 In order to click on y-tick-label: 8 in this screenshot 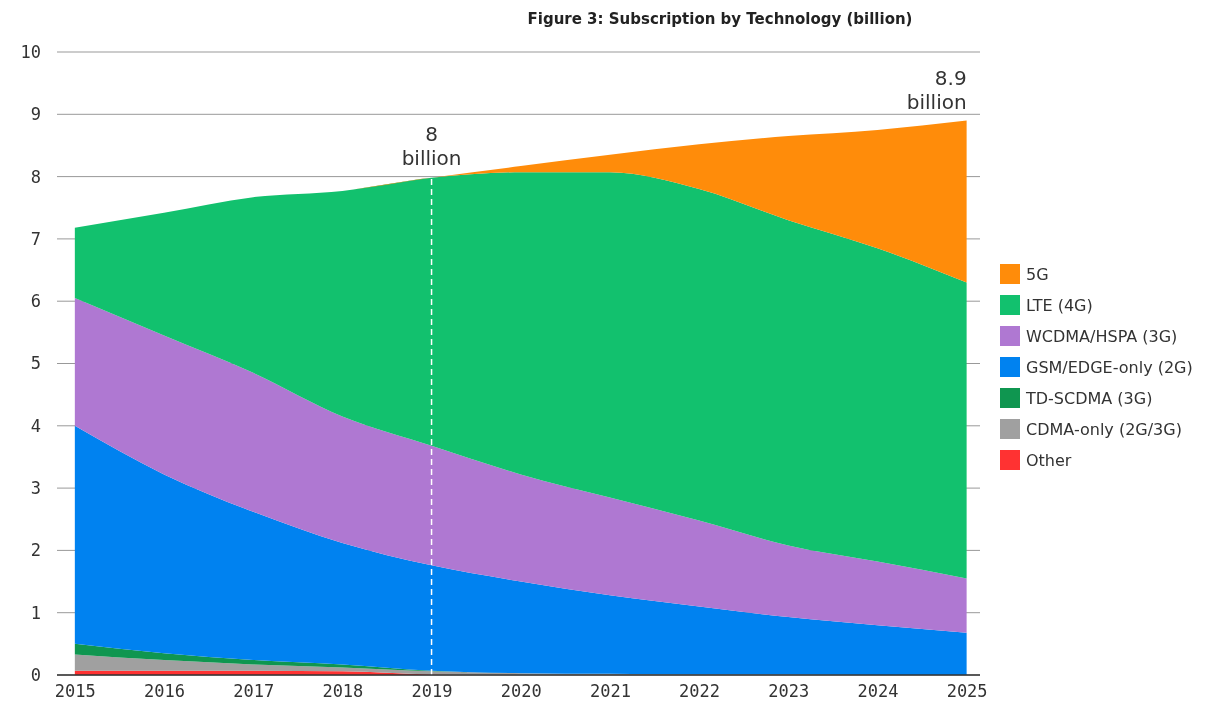, I will do `click(35, 176)`.